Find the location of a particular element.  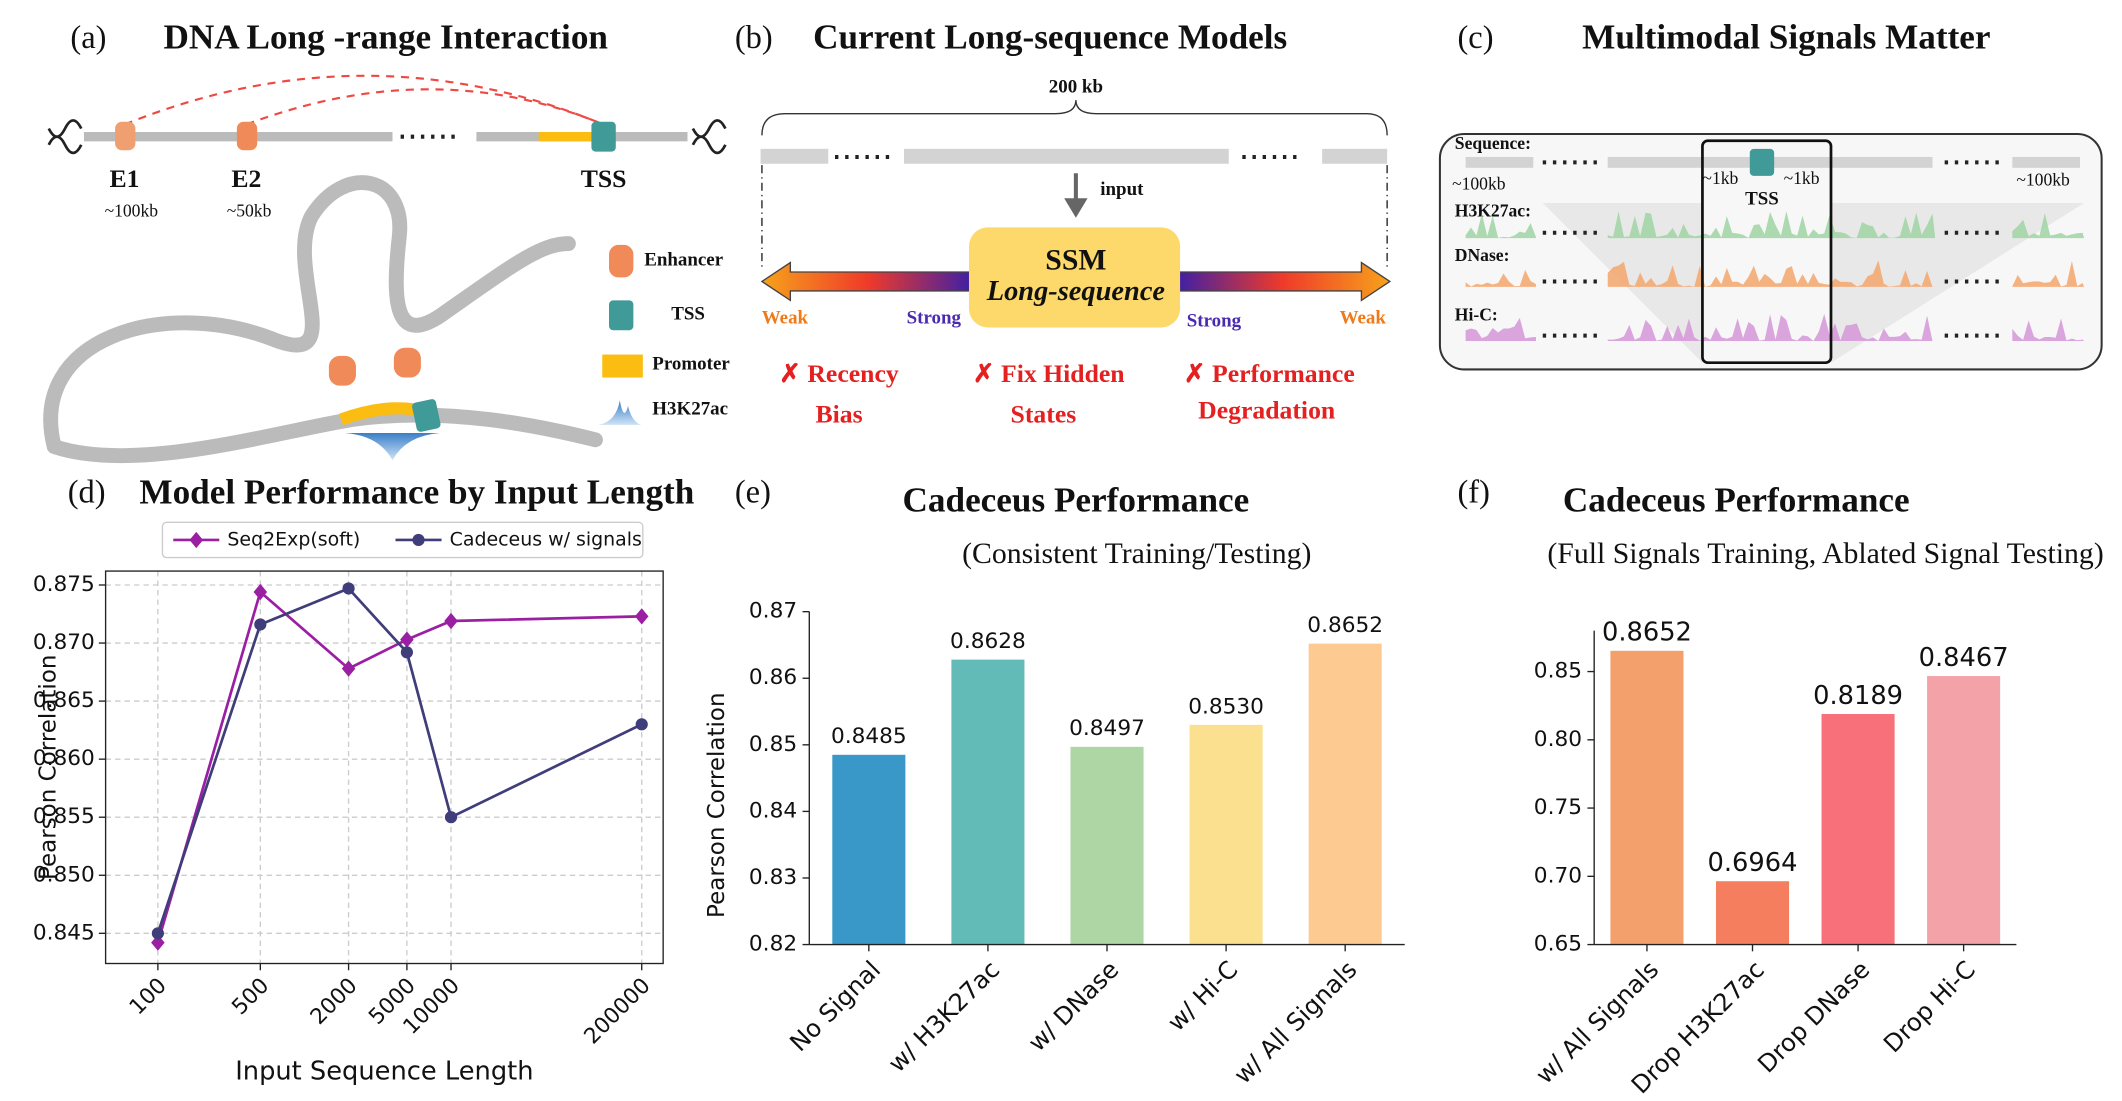

input-label: input is located at coordinates (1122, 189).